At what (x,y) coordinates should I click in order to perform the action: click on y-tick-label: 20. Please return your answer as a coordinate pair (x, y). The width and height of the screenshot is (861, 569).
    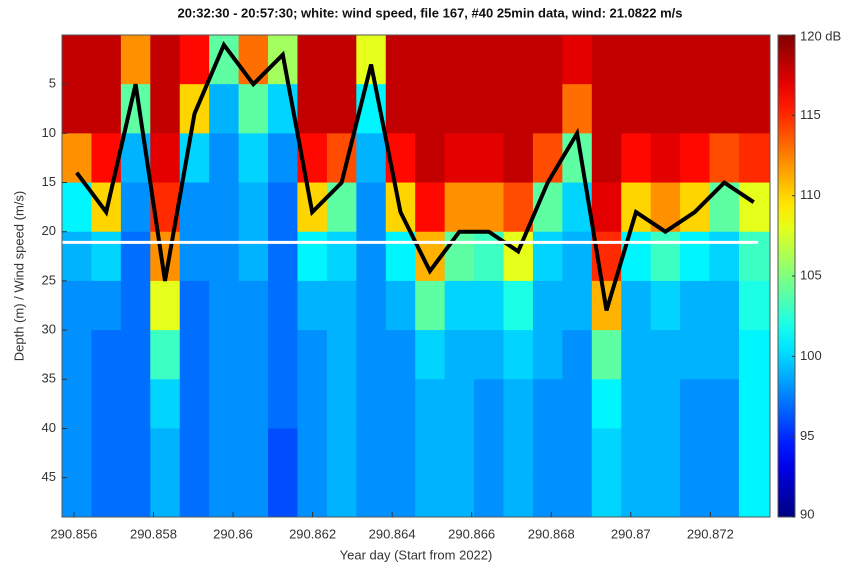
    Looking at the image, I should click on (49, 230).